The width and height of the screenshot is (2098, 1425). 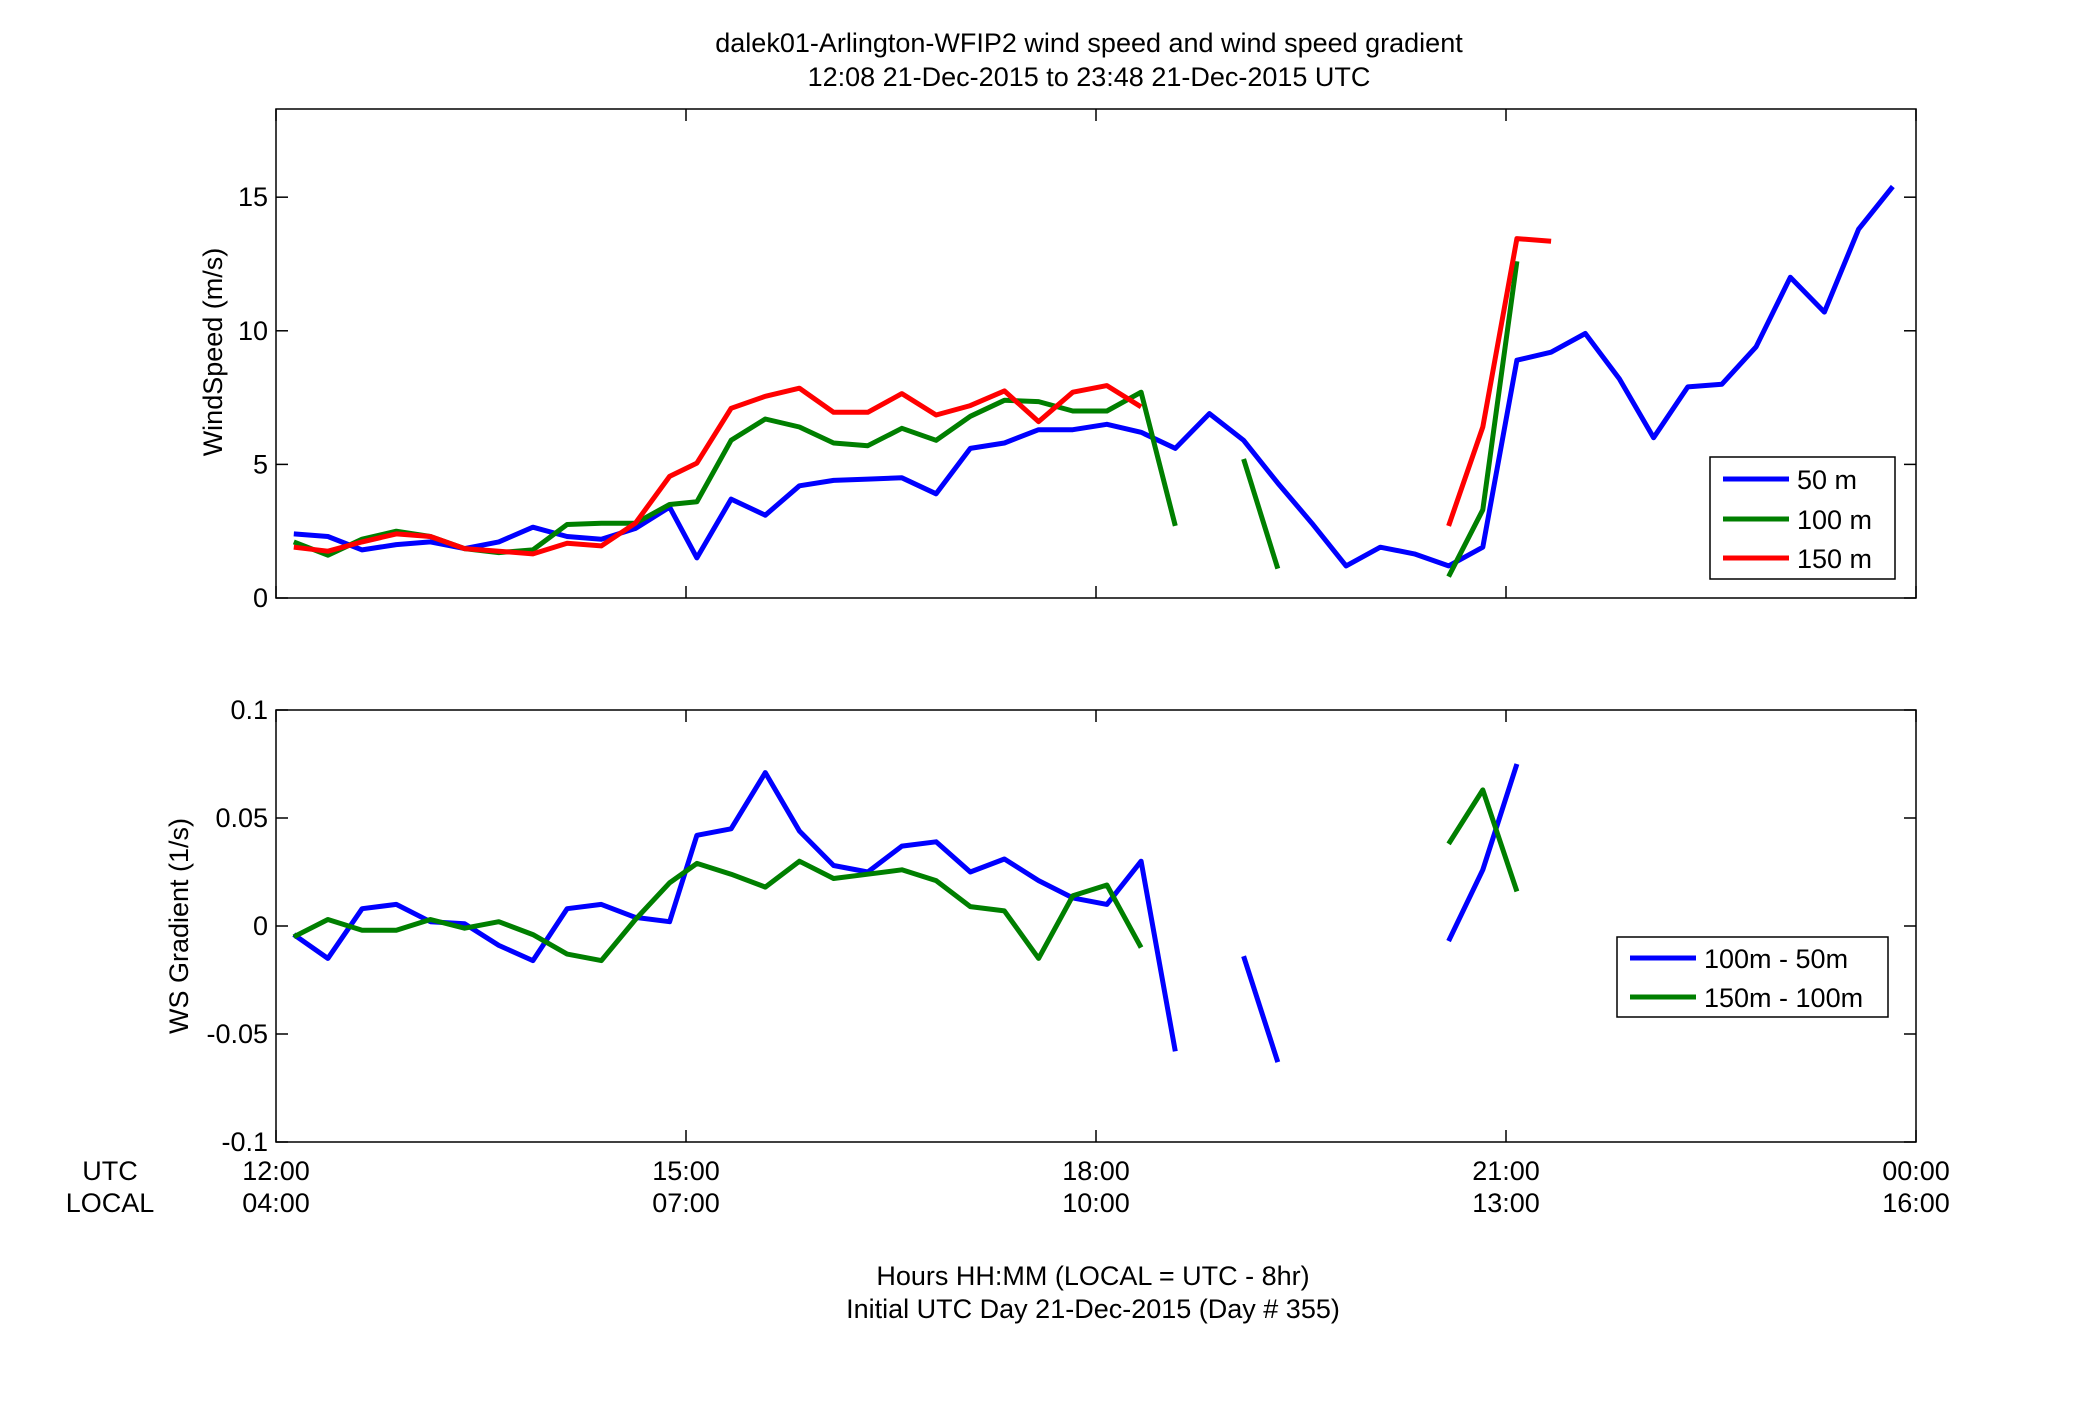 I want to click on y-tick-label: 0.05, so click(x=241, y=818).